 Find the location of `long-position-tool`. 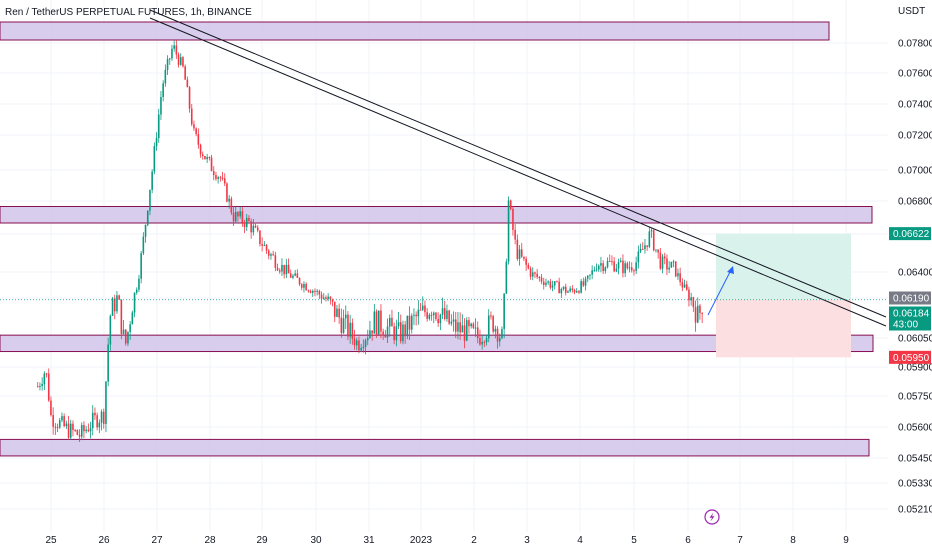

long-position-tool is located at coordinates (783, 295).